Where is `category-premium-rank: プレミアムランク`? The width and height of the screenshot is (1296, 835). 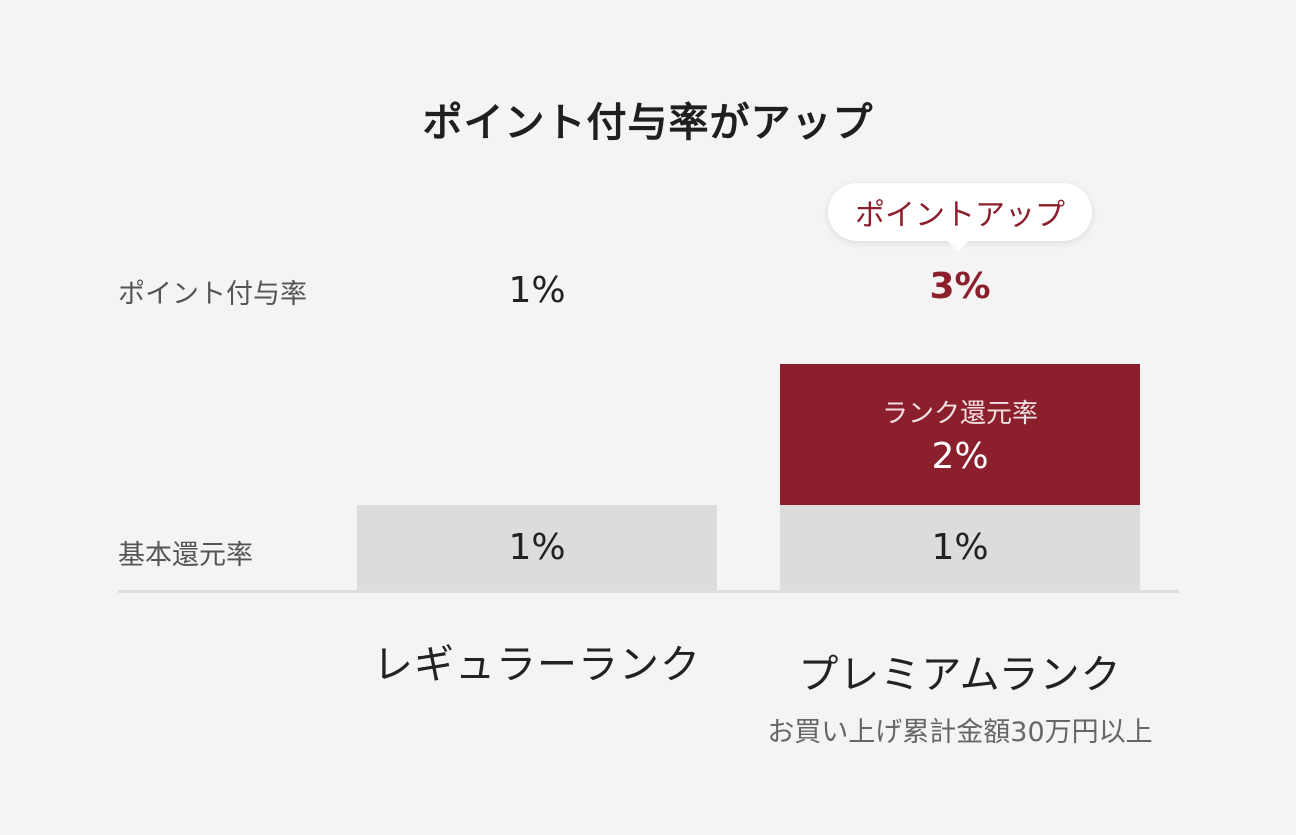
category-premium-rank: プレミアムランク is located at coordinates (960, 675).